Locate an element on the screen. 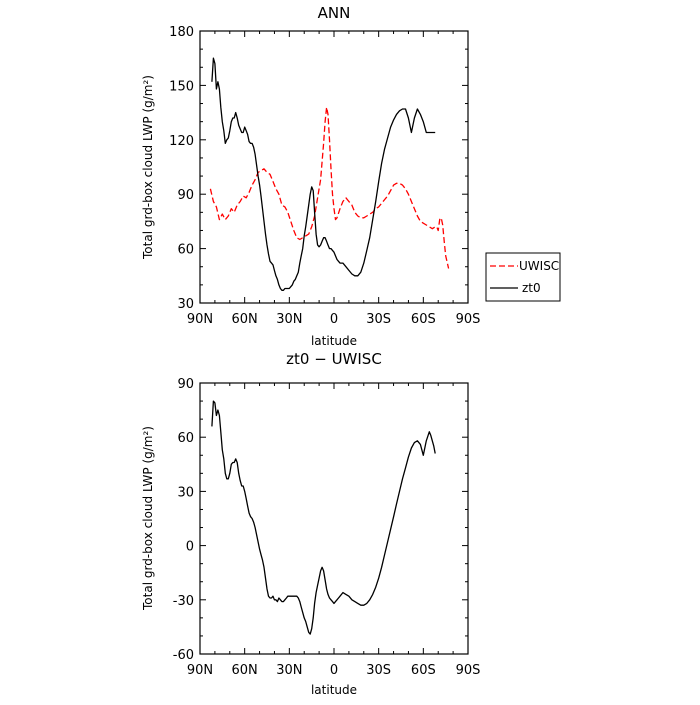 The height and width of the screenshot is (705, 700). top-y-tick-label: 30 is located at coordinates (185, 304).